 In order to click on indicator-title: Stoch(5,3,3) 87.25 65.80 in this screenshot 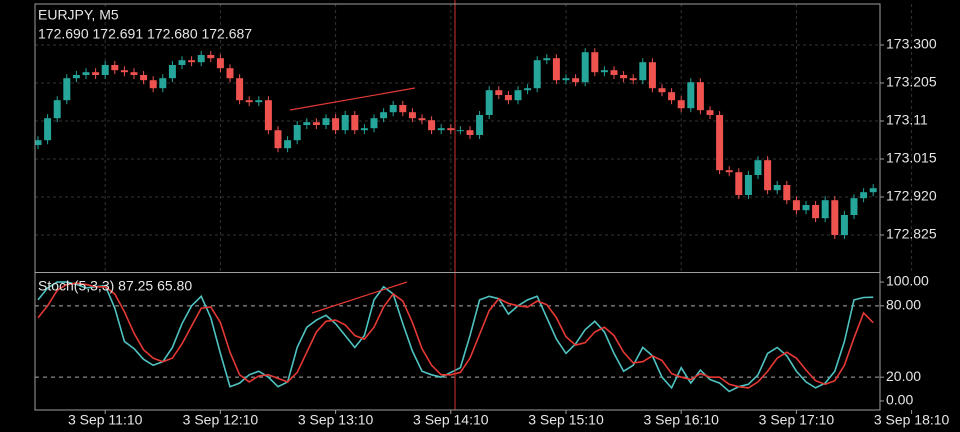, I will do `click(115, 286)`.